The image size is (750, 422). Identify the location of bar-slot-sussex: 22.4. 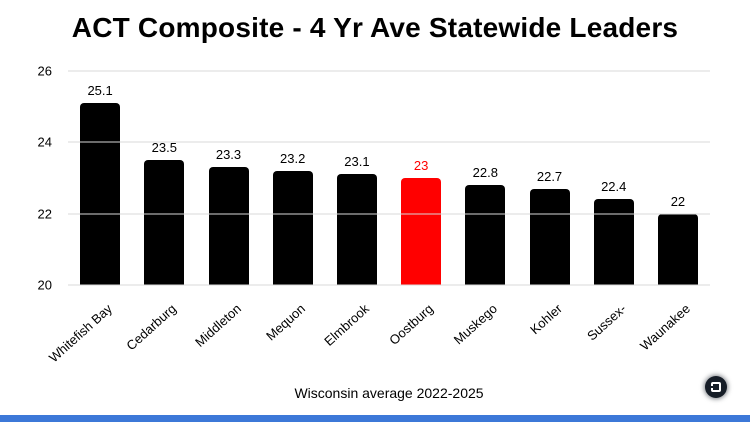
(614, 178).